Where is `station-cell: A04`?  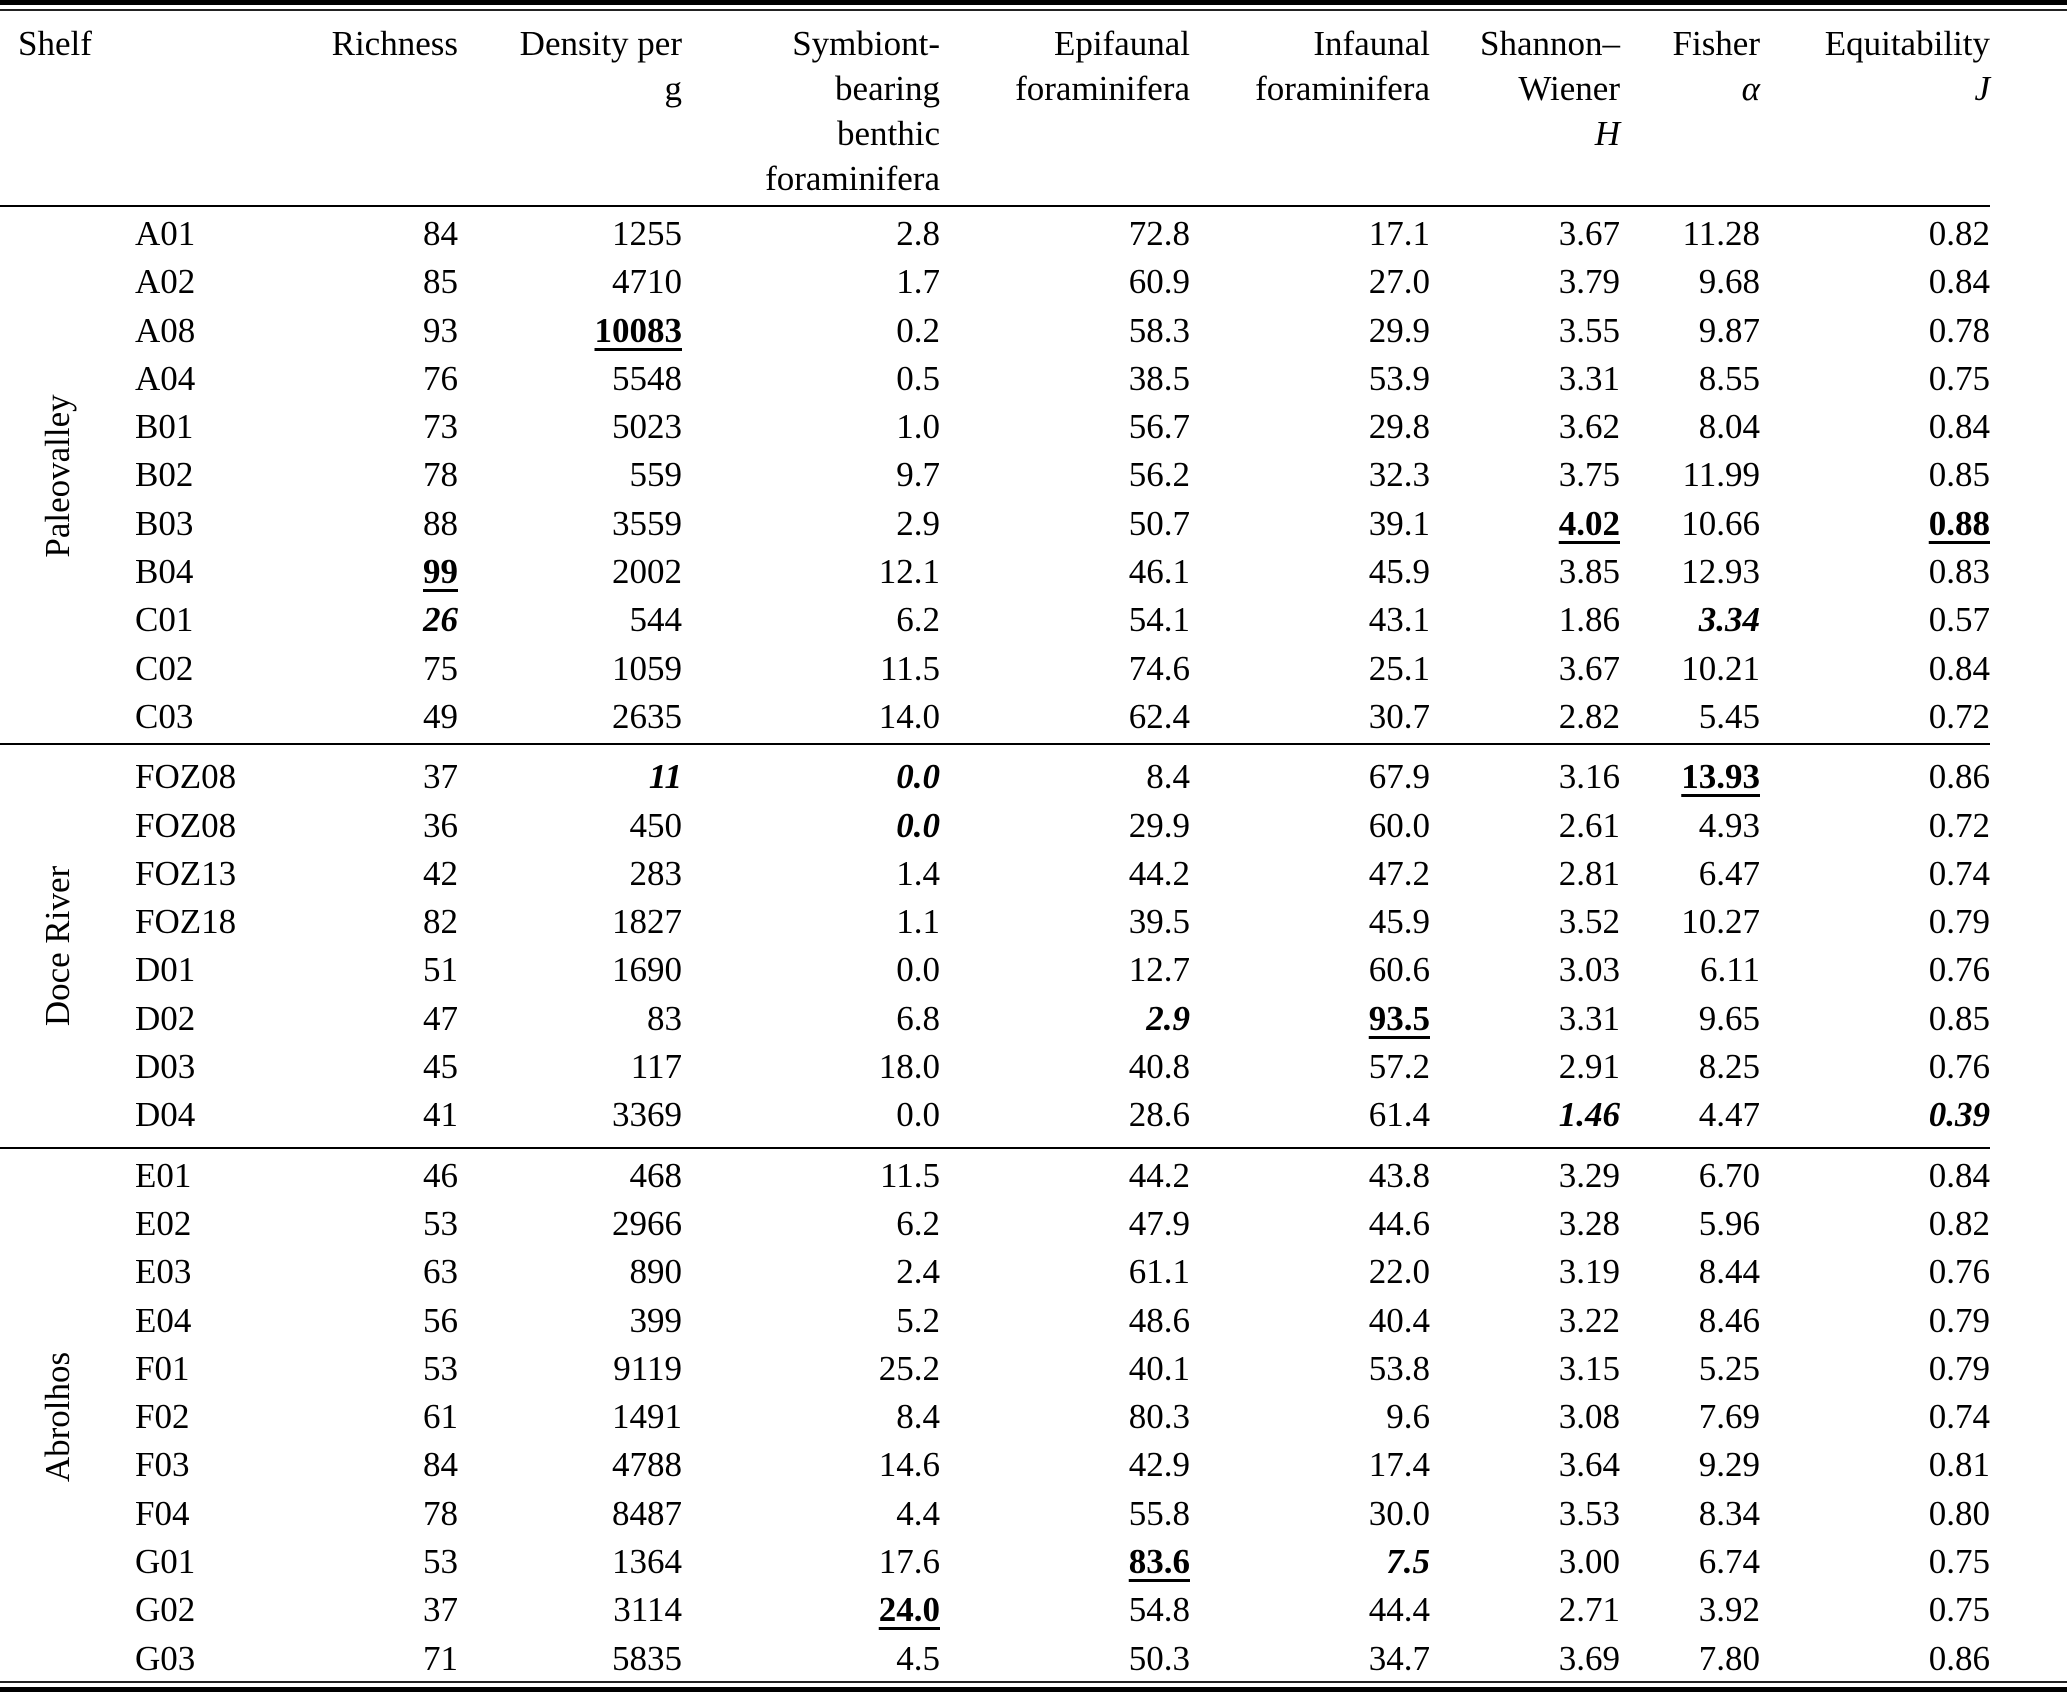
station-cell: A04 is located at coordinates (165, 378).